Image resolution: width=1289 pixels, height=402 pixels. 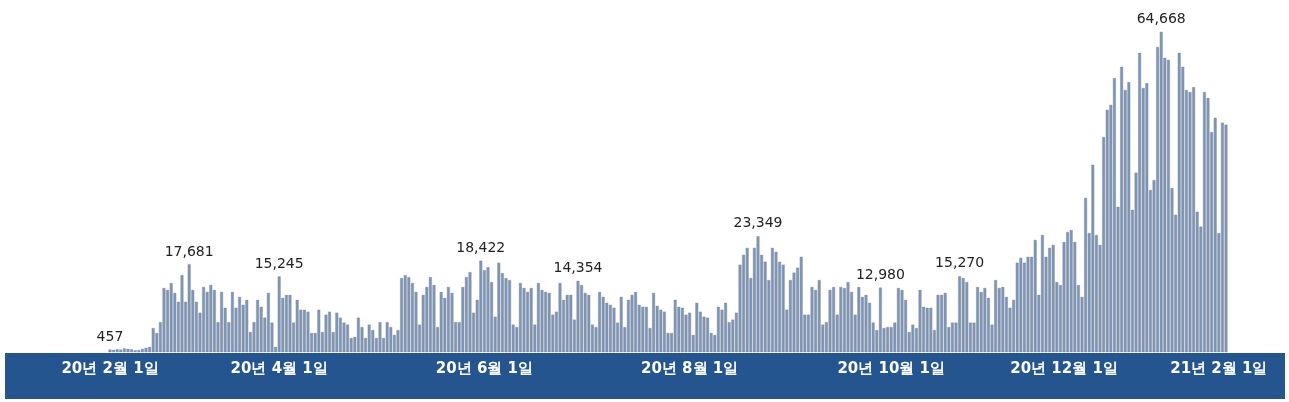 I want to click on x-tick-label: 20년 12월 1일, so click(x=1064, y=367).